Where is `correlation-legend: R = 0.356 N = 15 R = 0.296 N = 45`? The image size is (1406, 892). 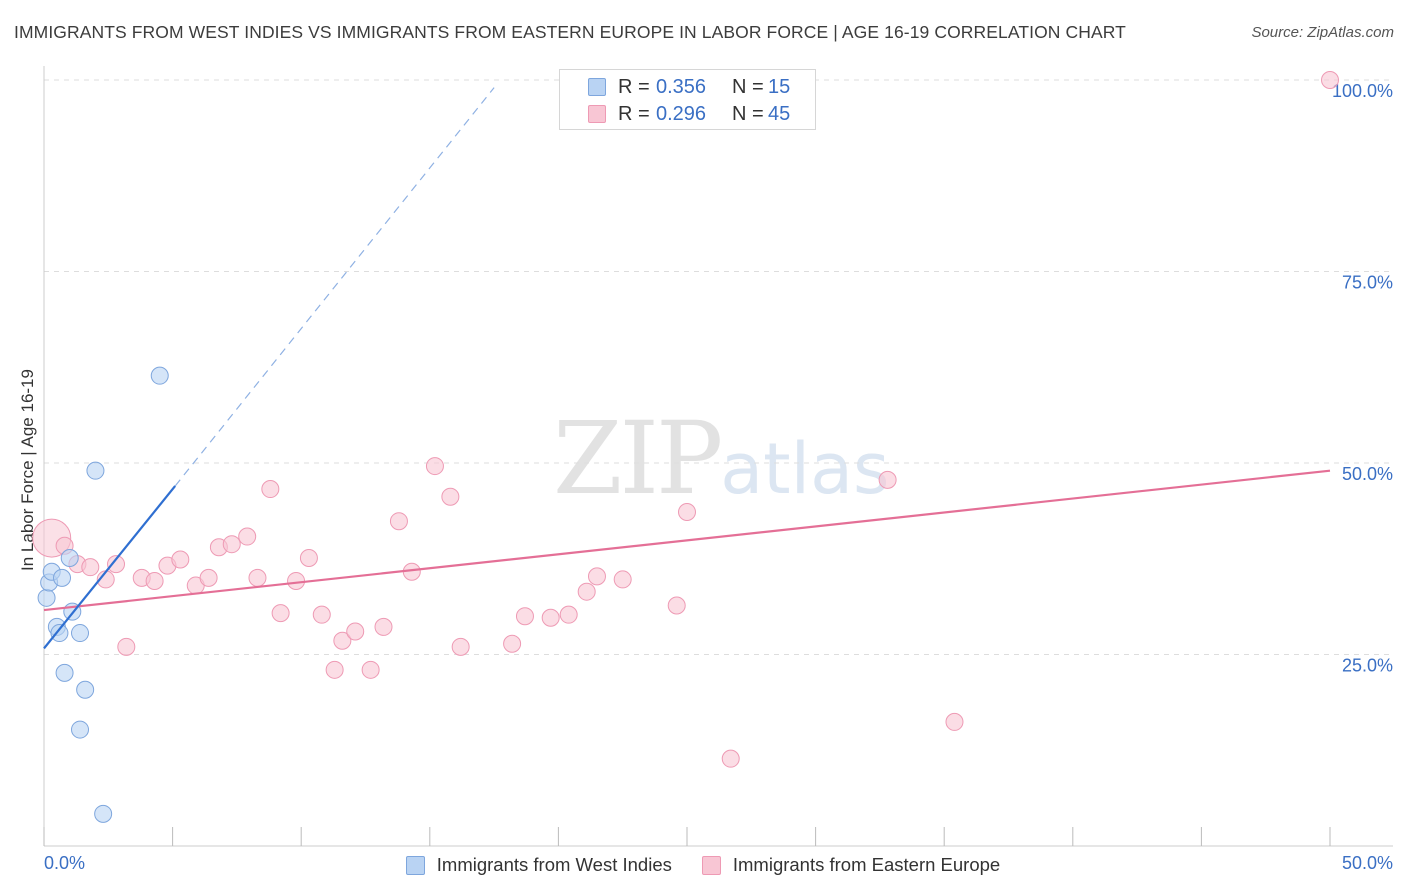 correlation-legend: R = 0.356 N = 15 R = 0.296 N = 45 is located at coordinates (687, 99).